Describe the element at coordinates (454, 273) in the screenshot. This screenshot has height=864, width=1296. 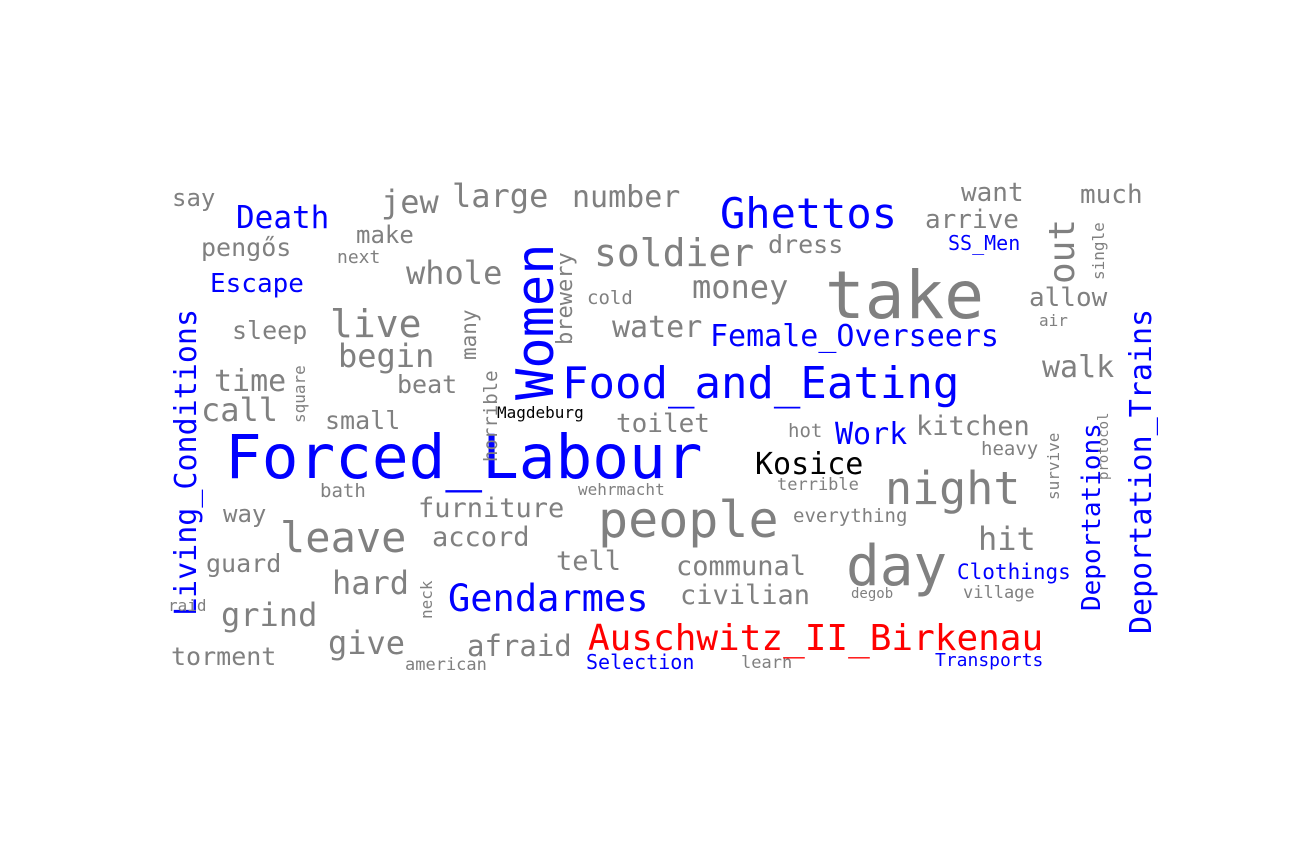
I see `cloud-word-whole: whole` at that location.